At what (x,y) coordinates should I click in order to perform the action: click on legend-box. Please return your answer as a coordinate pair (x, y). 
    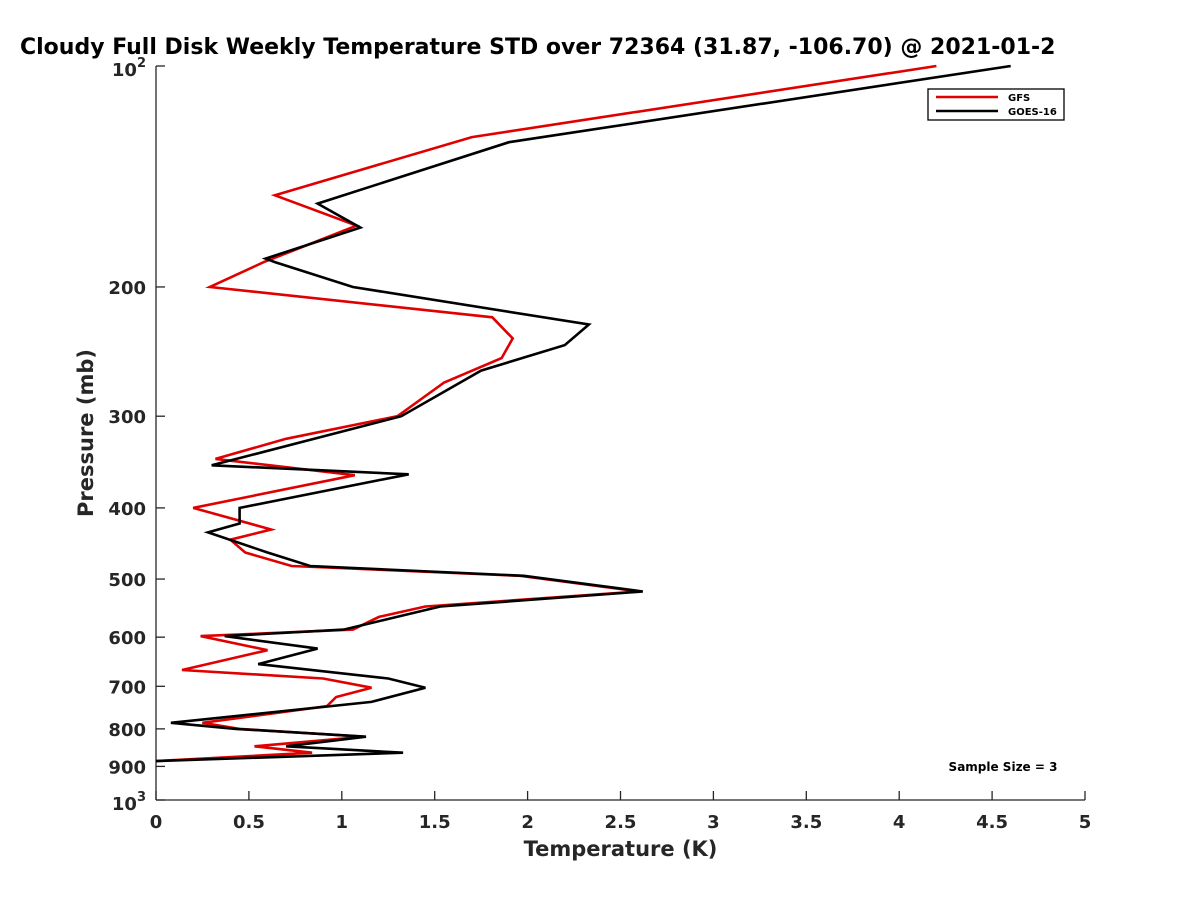
    Looking at the image, I should click on (996, 104).